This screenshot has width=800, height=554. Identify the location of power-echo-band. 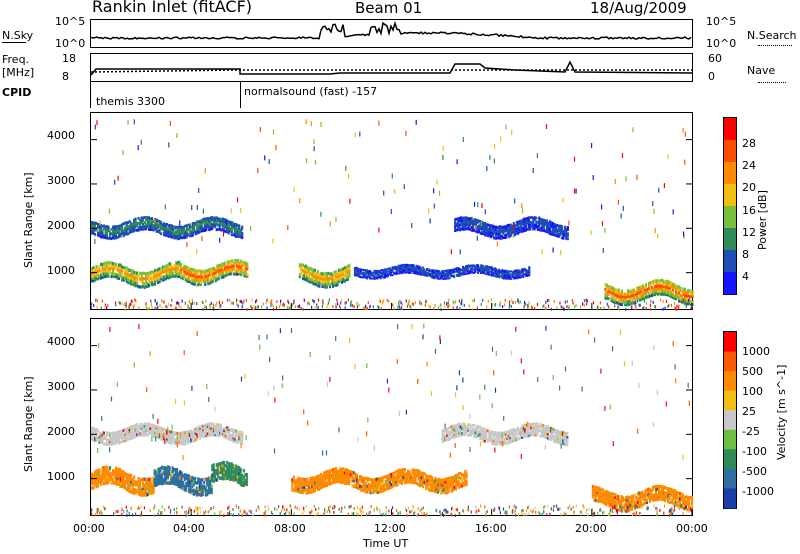
(136, 274).